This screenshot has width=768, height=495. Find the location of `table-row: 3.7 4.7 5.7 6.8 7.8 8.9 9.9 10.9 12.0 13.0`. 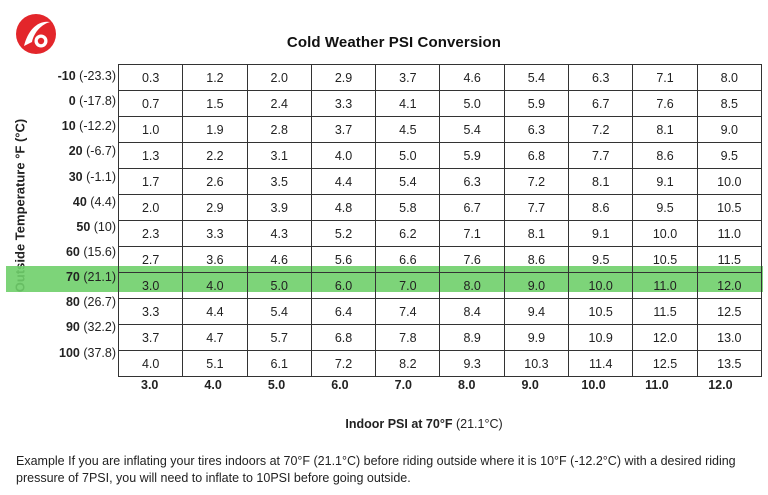

table-row: 3.7 4.7 5.7 6.8 7.8 8.9 9.9 10.9 12.0 13.0 is located at coordinates (439, 337).